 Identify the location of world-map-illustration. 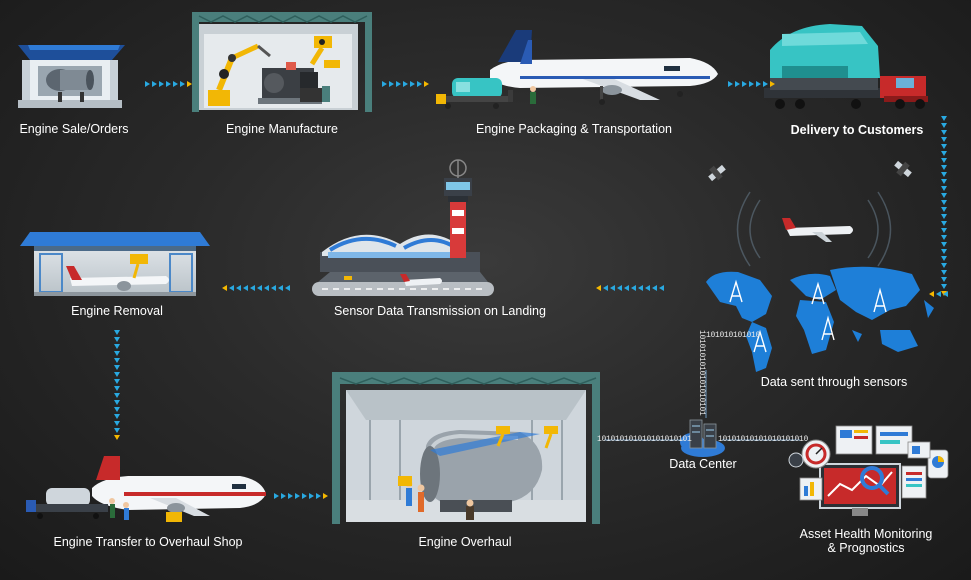
(820, 319).